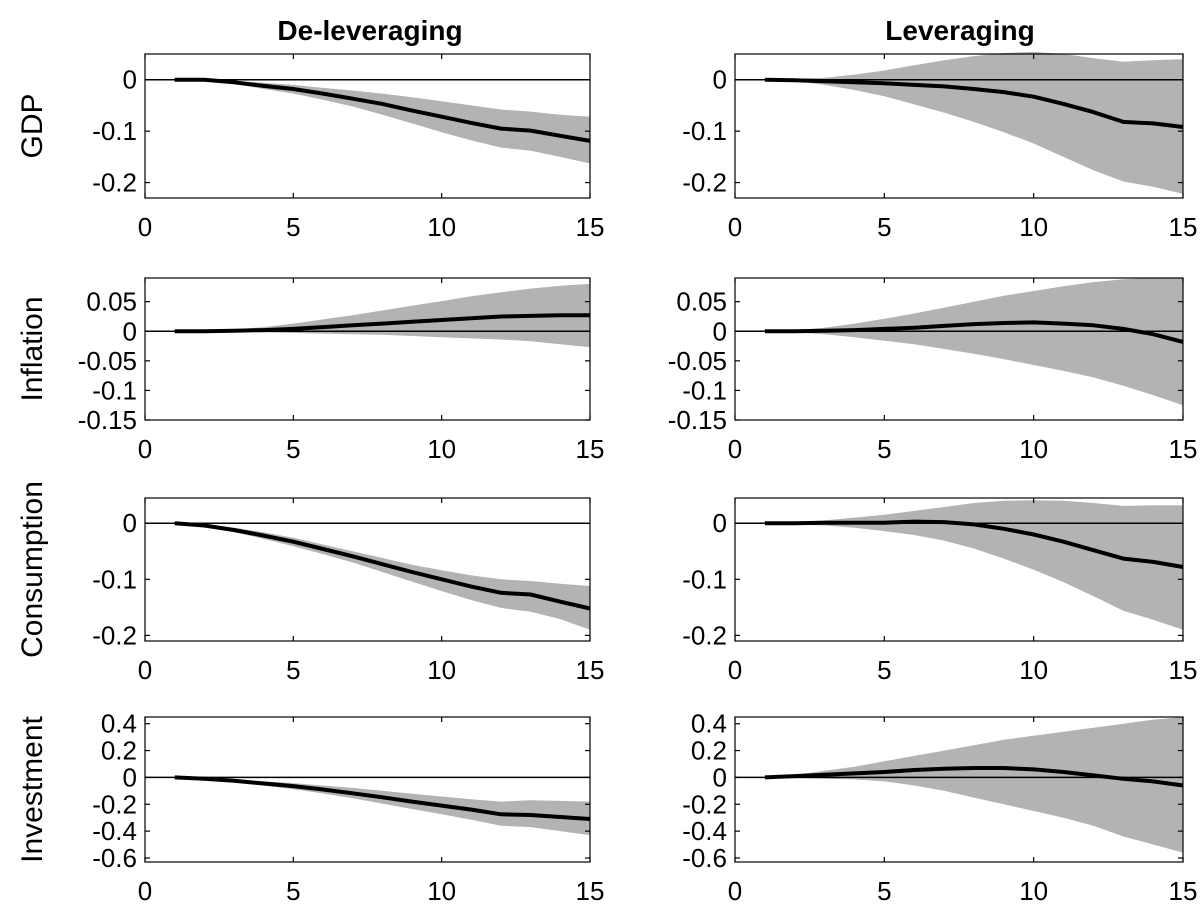 The image size is (1204, 915). I want to click on panel-4: 0 5 10 15 0 -0.1 -0.2 Consumption, so click(310, 583).